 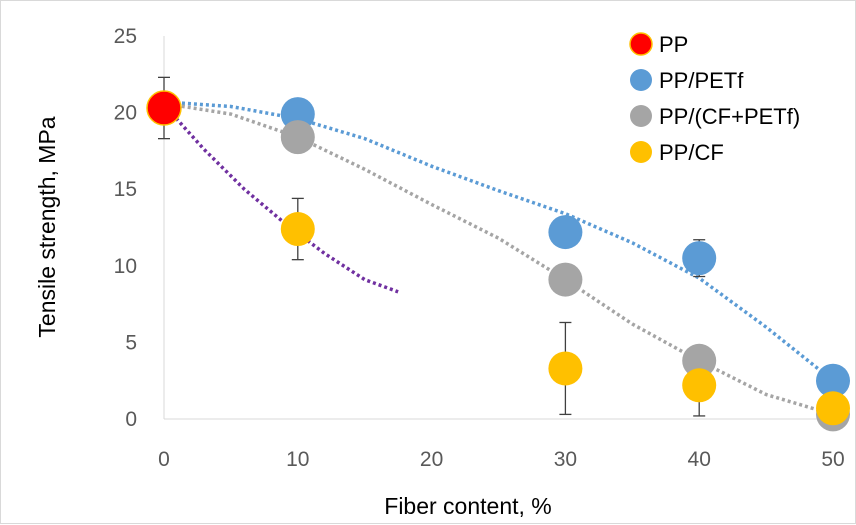 I want to click on x-tick-label: 10, so click(x=297, y=459).